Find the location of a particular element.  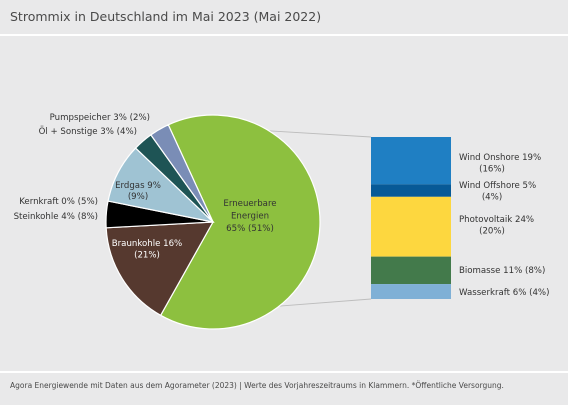

bar-label-photovoltaik: (20%) is located at coordinates (492, 232).